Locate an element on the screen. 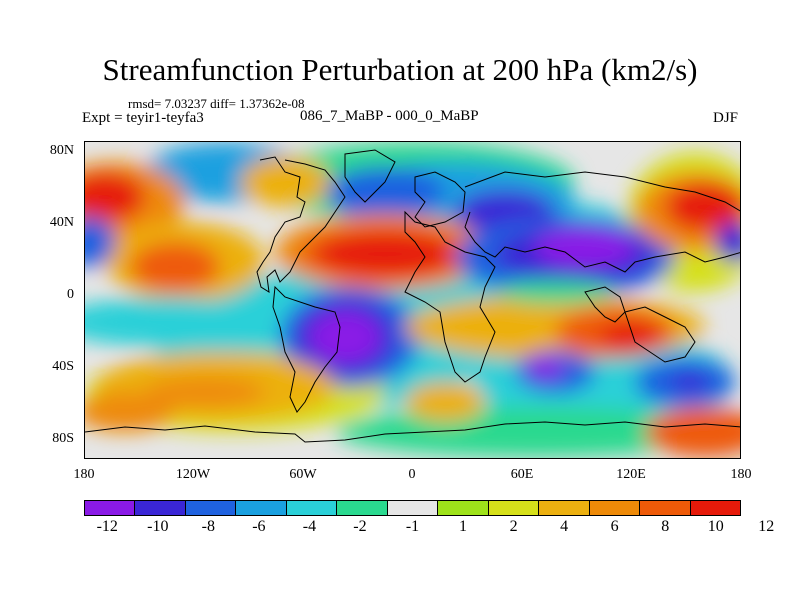 This screenshot has width=800, height=600. lat-label-40s: 40S is located at coordinates (63, 366).